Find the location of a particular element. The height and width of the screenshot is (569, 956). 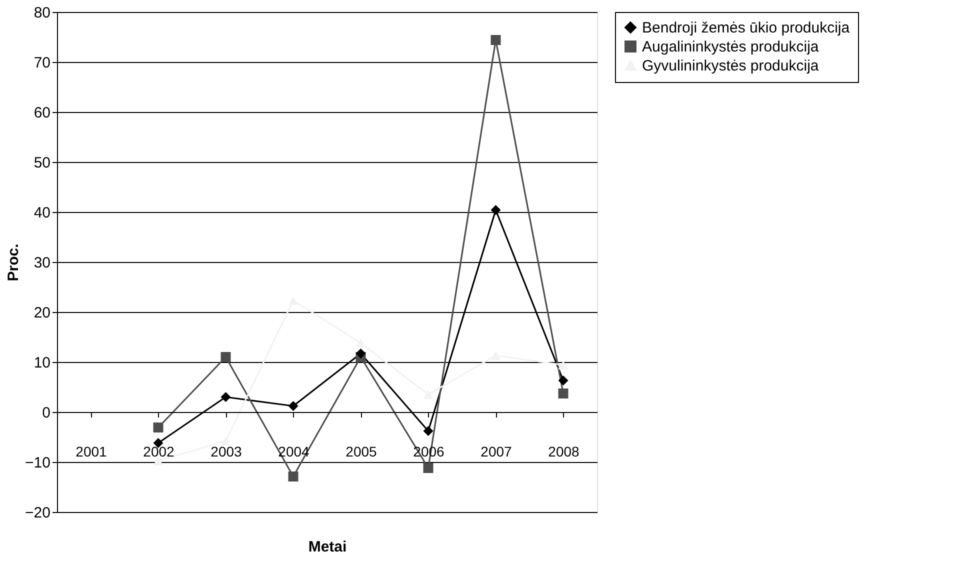

y-tick-label: 80 is located at coordinates (42, 13).